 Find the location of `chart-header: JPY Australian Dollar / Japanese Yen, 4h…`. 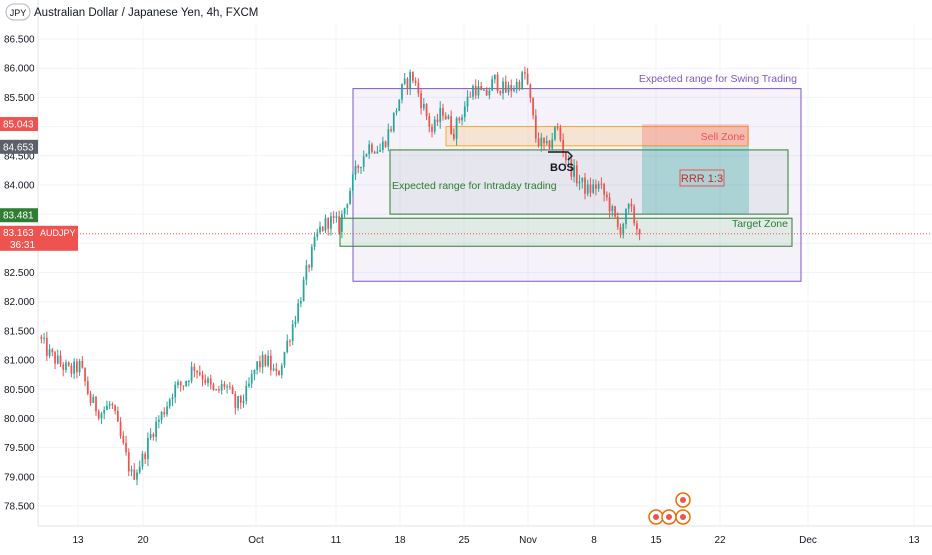

chart-header: JPY Australian Dollar / Japanese Yen, 4h… is located at coordinates (131, 12).